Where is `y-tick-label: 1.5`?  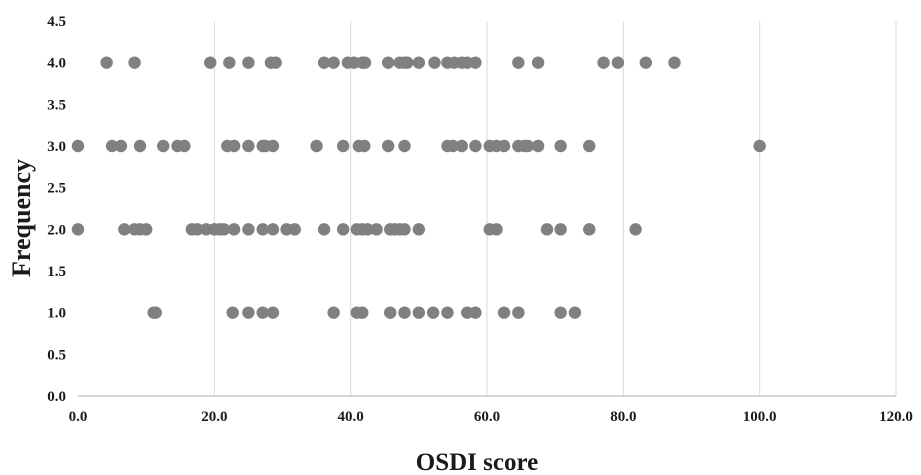 y-tick-label: 1.5 is located at coordinates (56, 272).